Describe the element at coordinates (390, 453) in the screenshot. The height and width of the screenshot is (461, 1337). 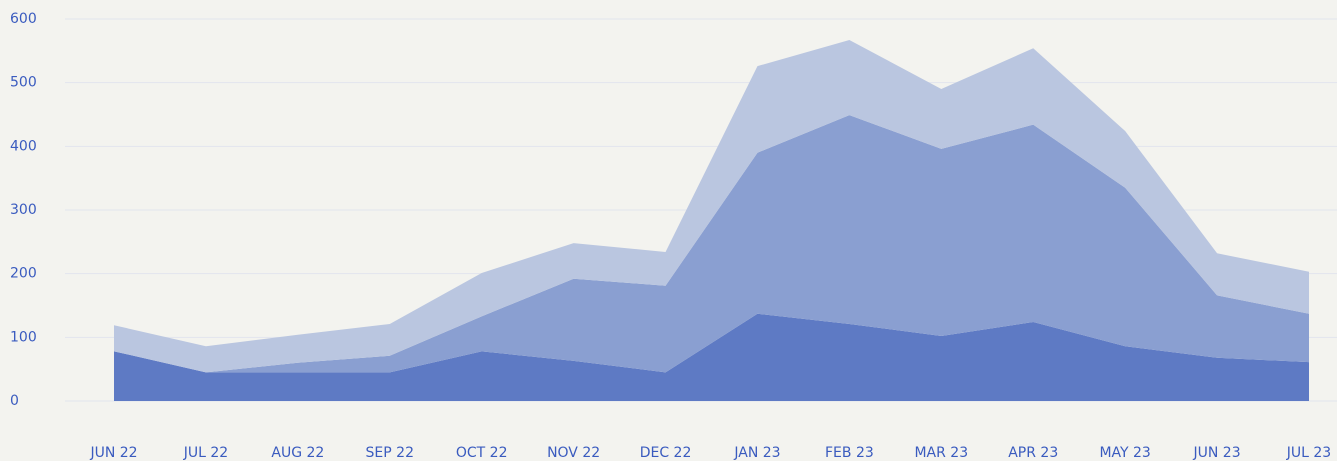
I see `x-tick-label: SEP 22` at that location.